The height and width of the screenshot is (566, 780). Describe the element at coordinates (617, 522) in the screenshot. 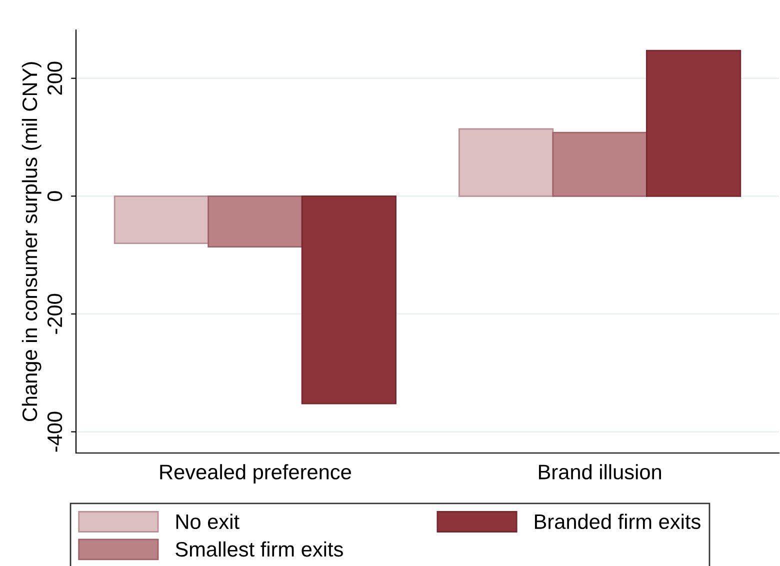

I see `legend-label: Branded firm exits` at that location.